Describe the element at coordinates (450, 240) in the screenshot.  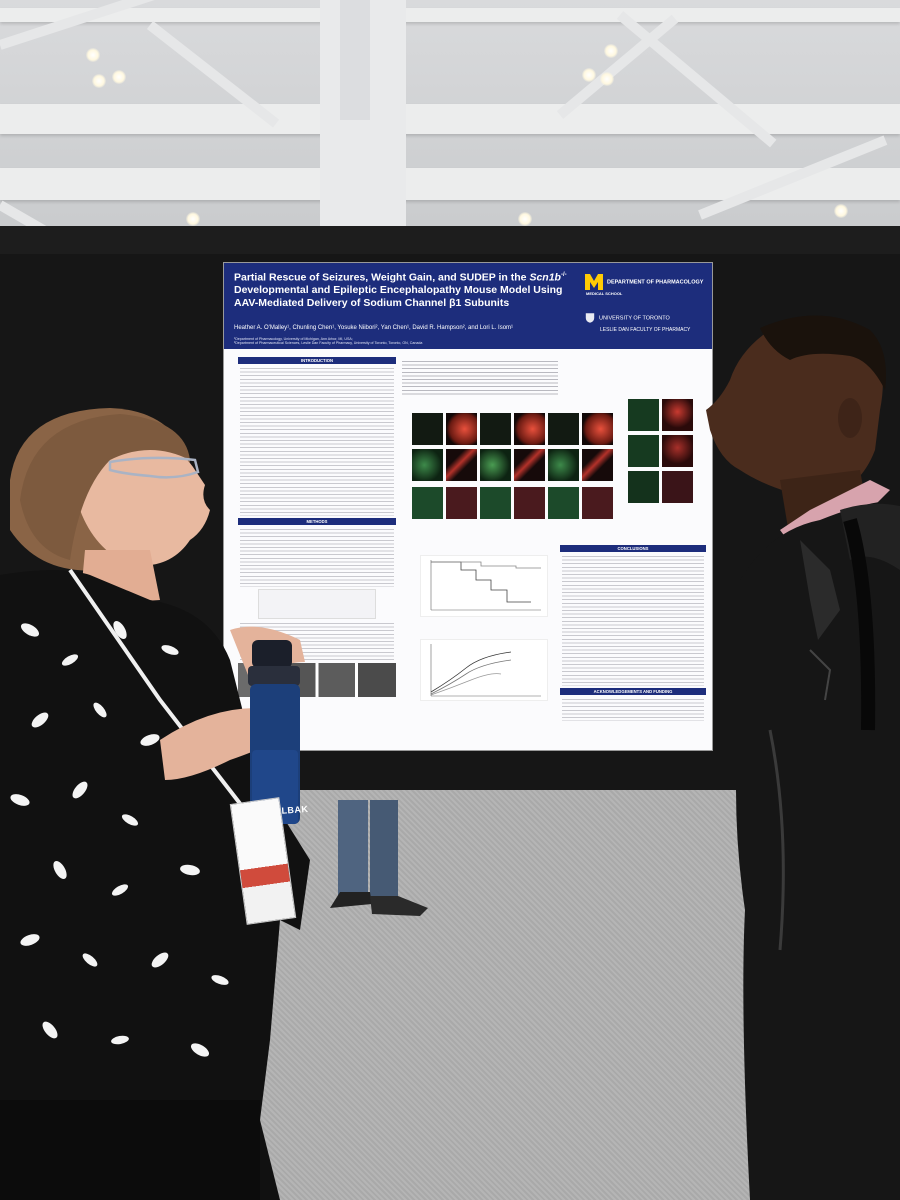
I see `poster-board-top` at that location.